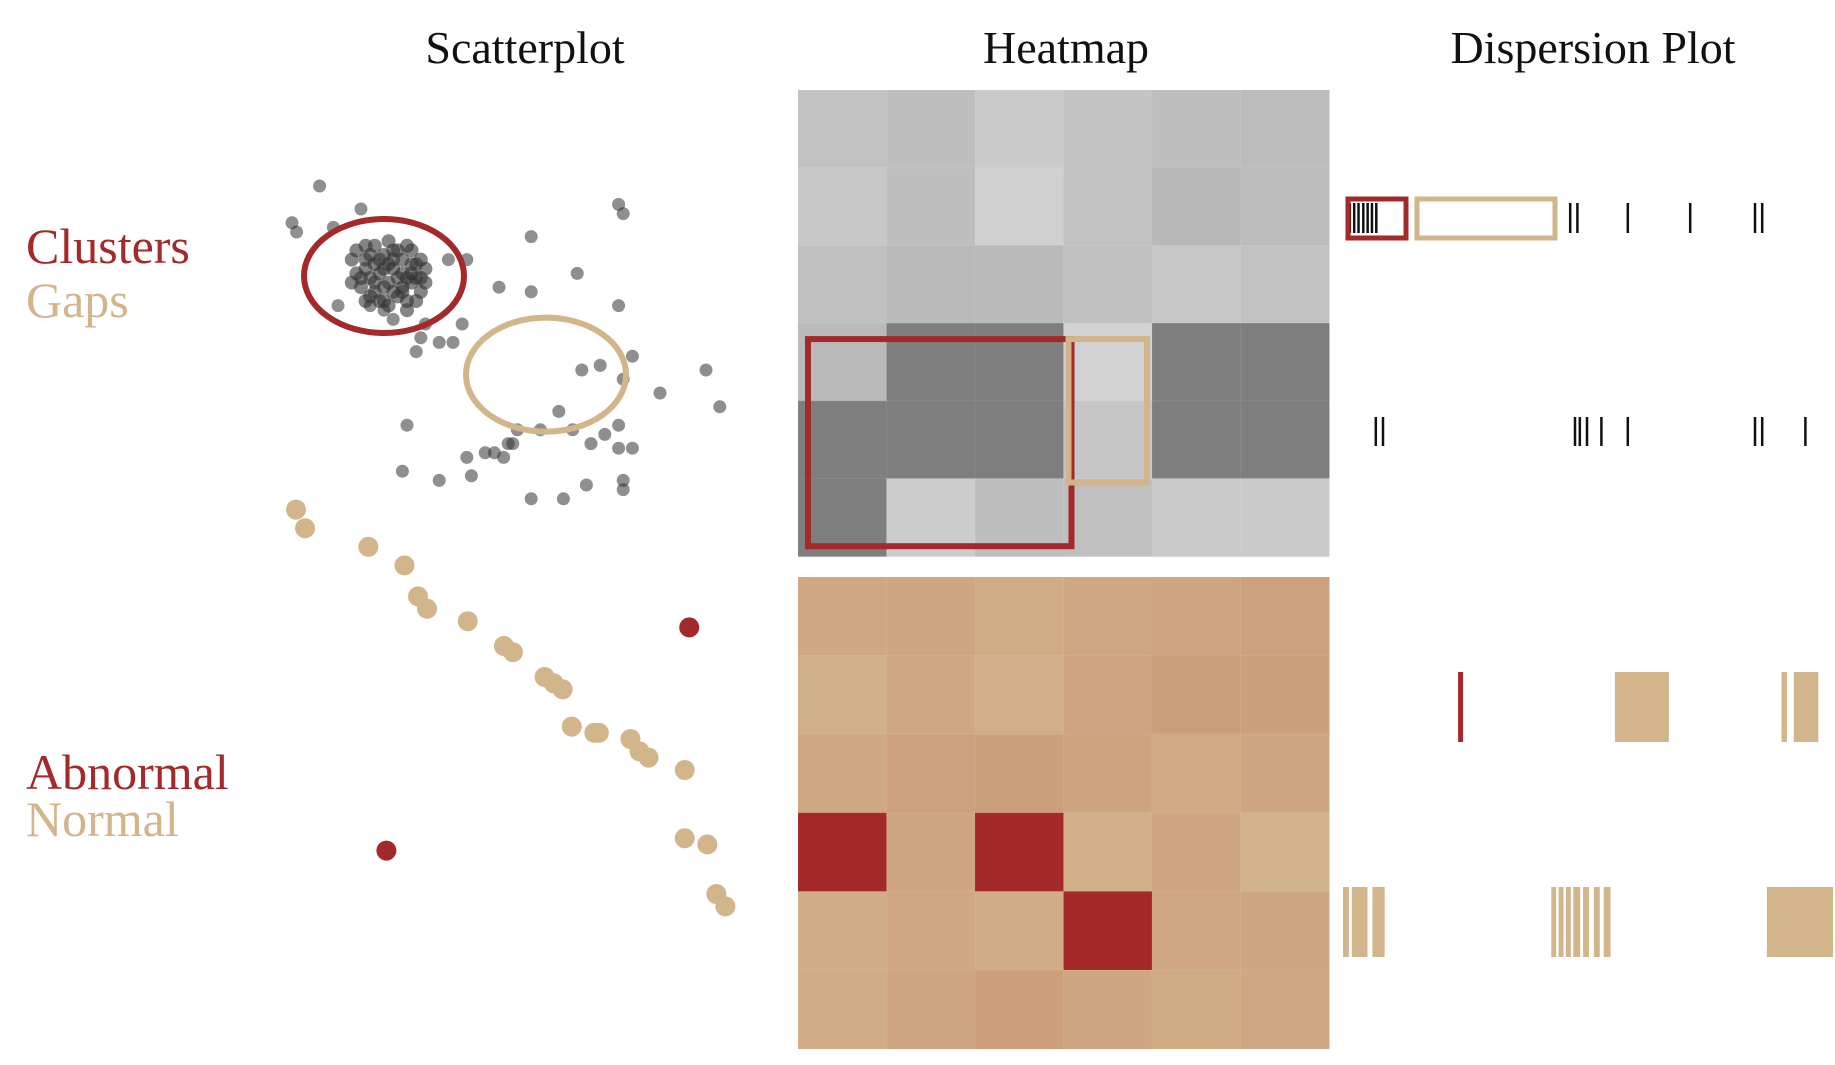 This screenshot has height=1065, width=1835. I want to click on heatmap-cell-r1-c1, so click(931, 695).